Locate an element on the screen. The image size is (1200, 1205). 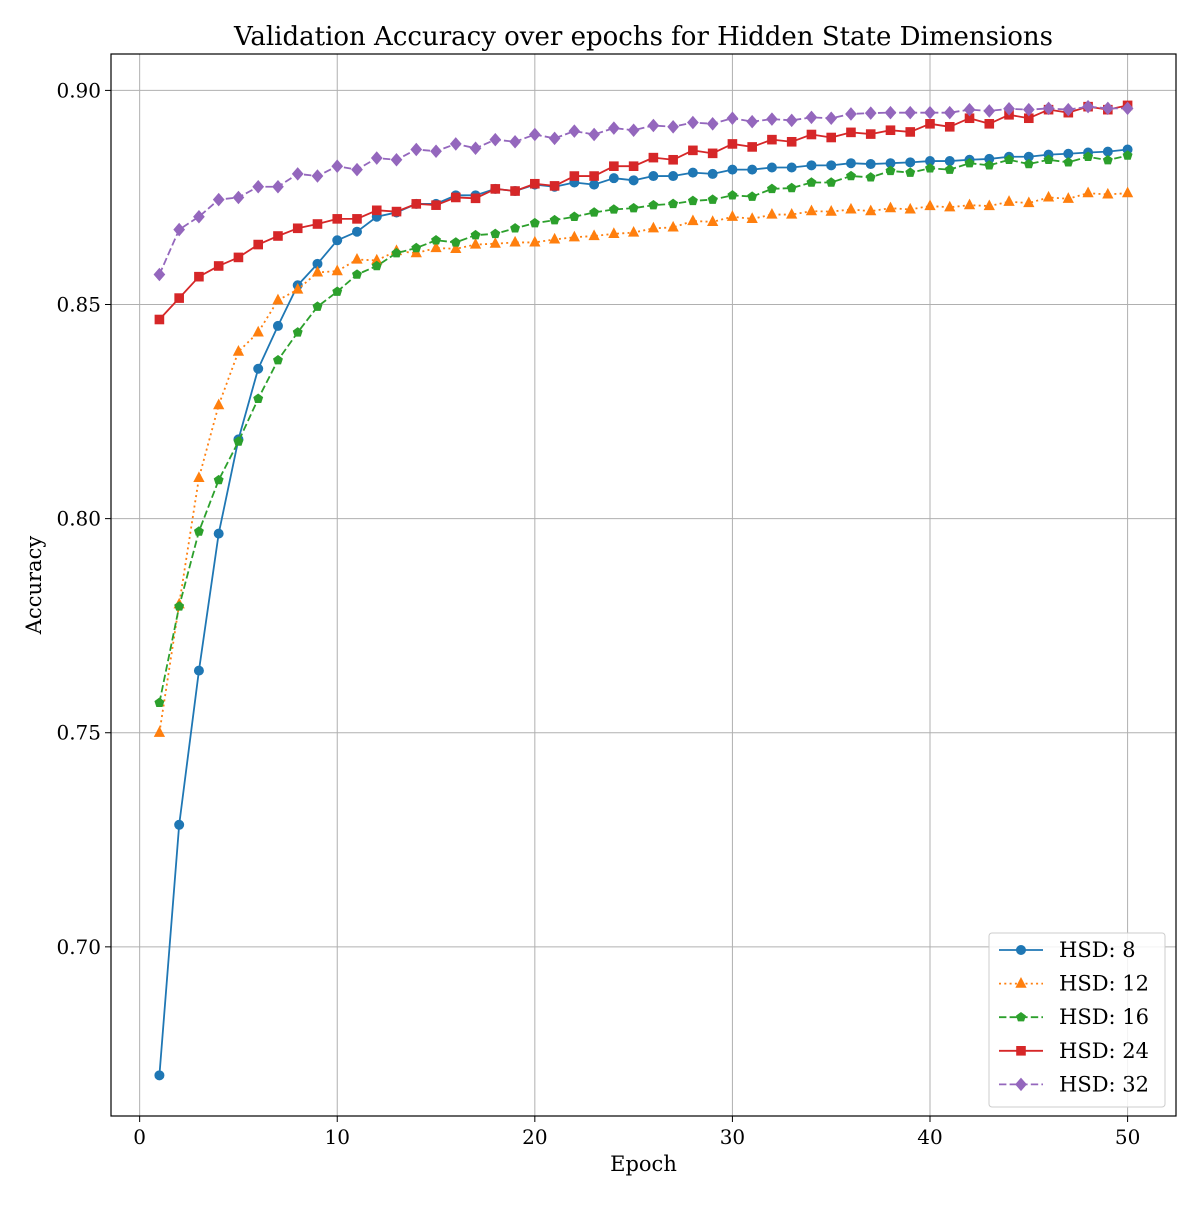
legend-item: HSD: 16 is located at coordinates (1074, 1017).